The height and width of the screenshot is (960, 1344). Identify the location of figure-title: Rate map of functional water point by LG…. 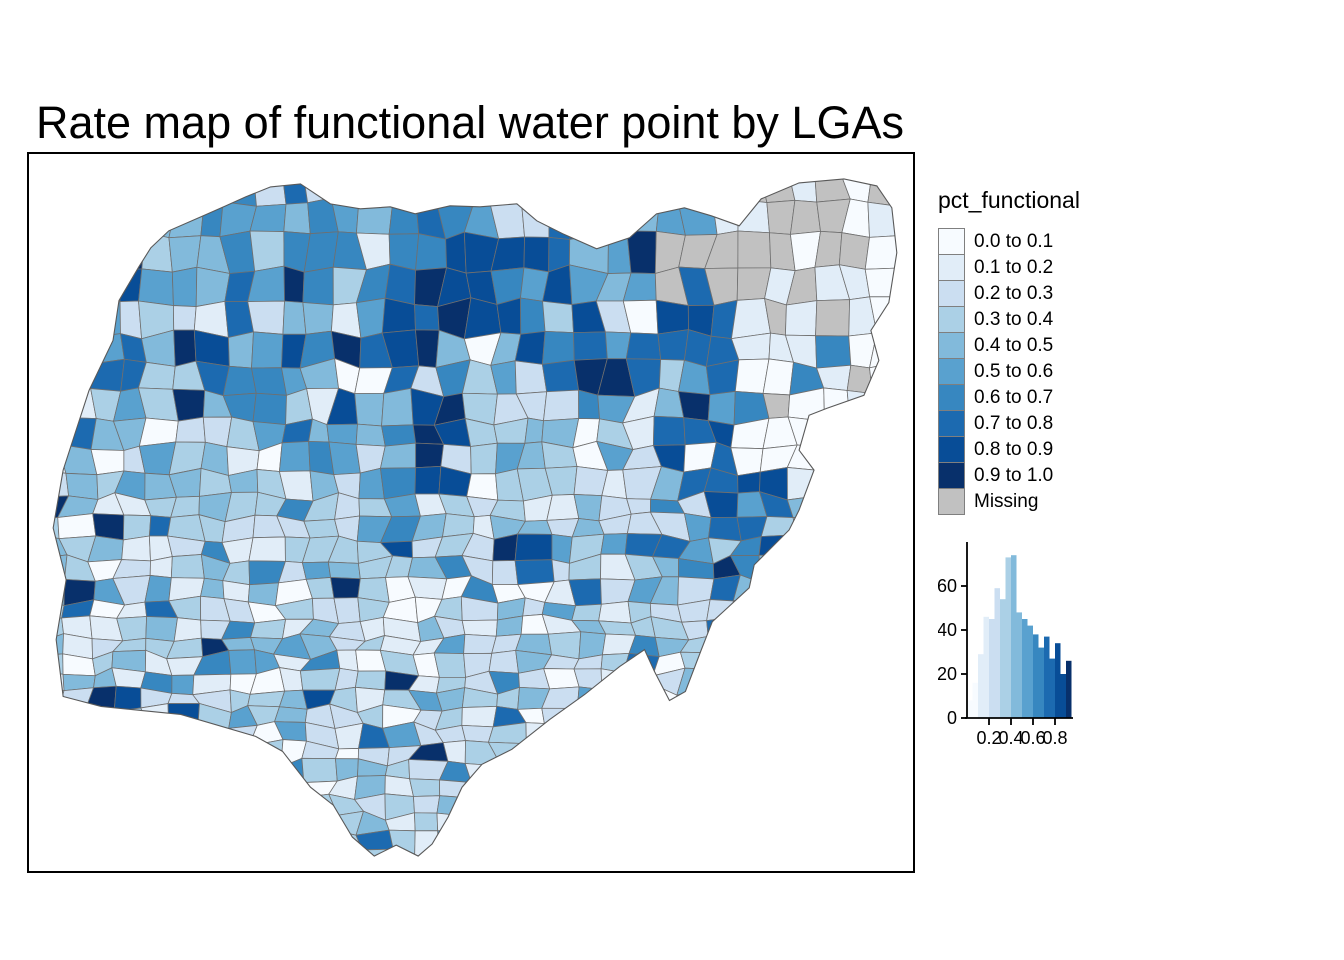
(470, 122).